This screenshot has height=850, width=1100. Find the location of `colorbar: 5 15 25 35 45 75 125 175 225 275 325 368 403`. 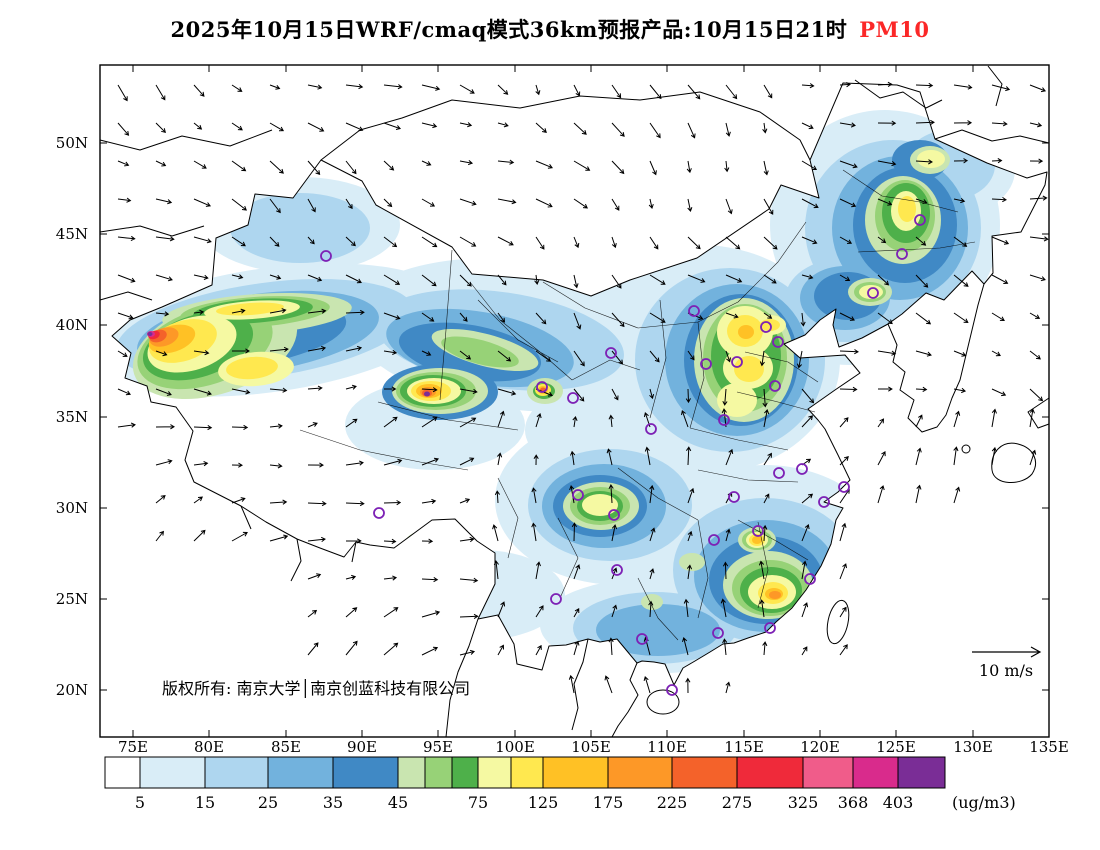

colorbar: 5 15 25 35 45 75 125 175 225 275 325 368 403 is located at coordinates (525, 784).